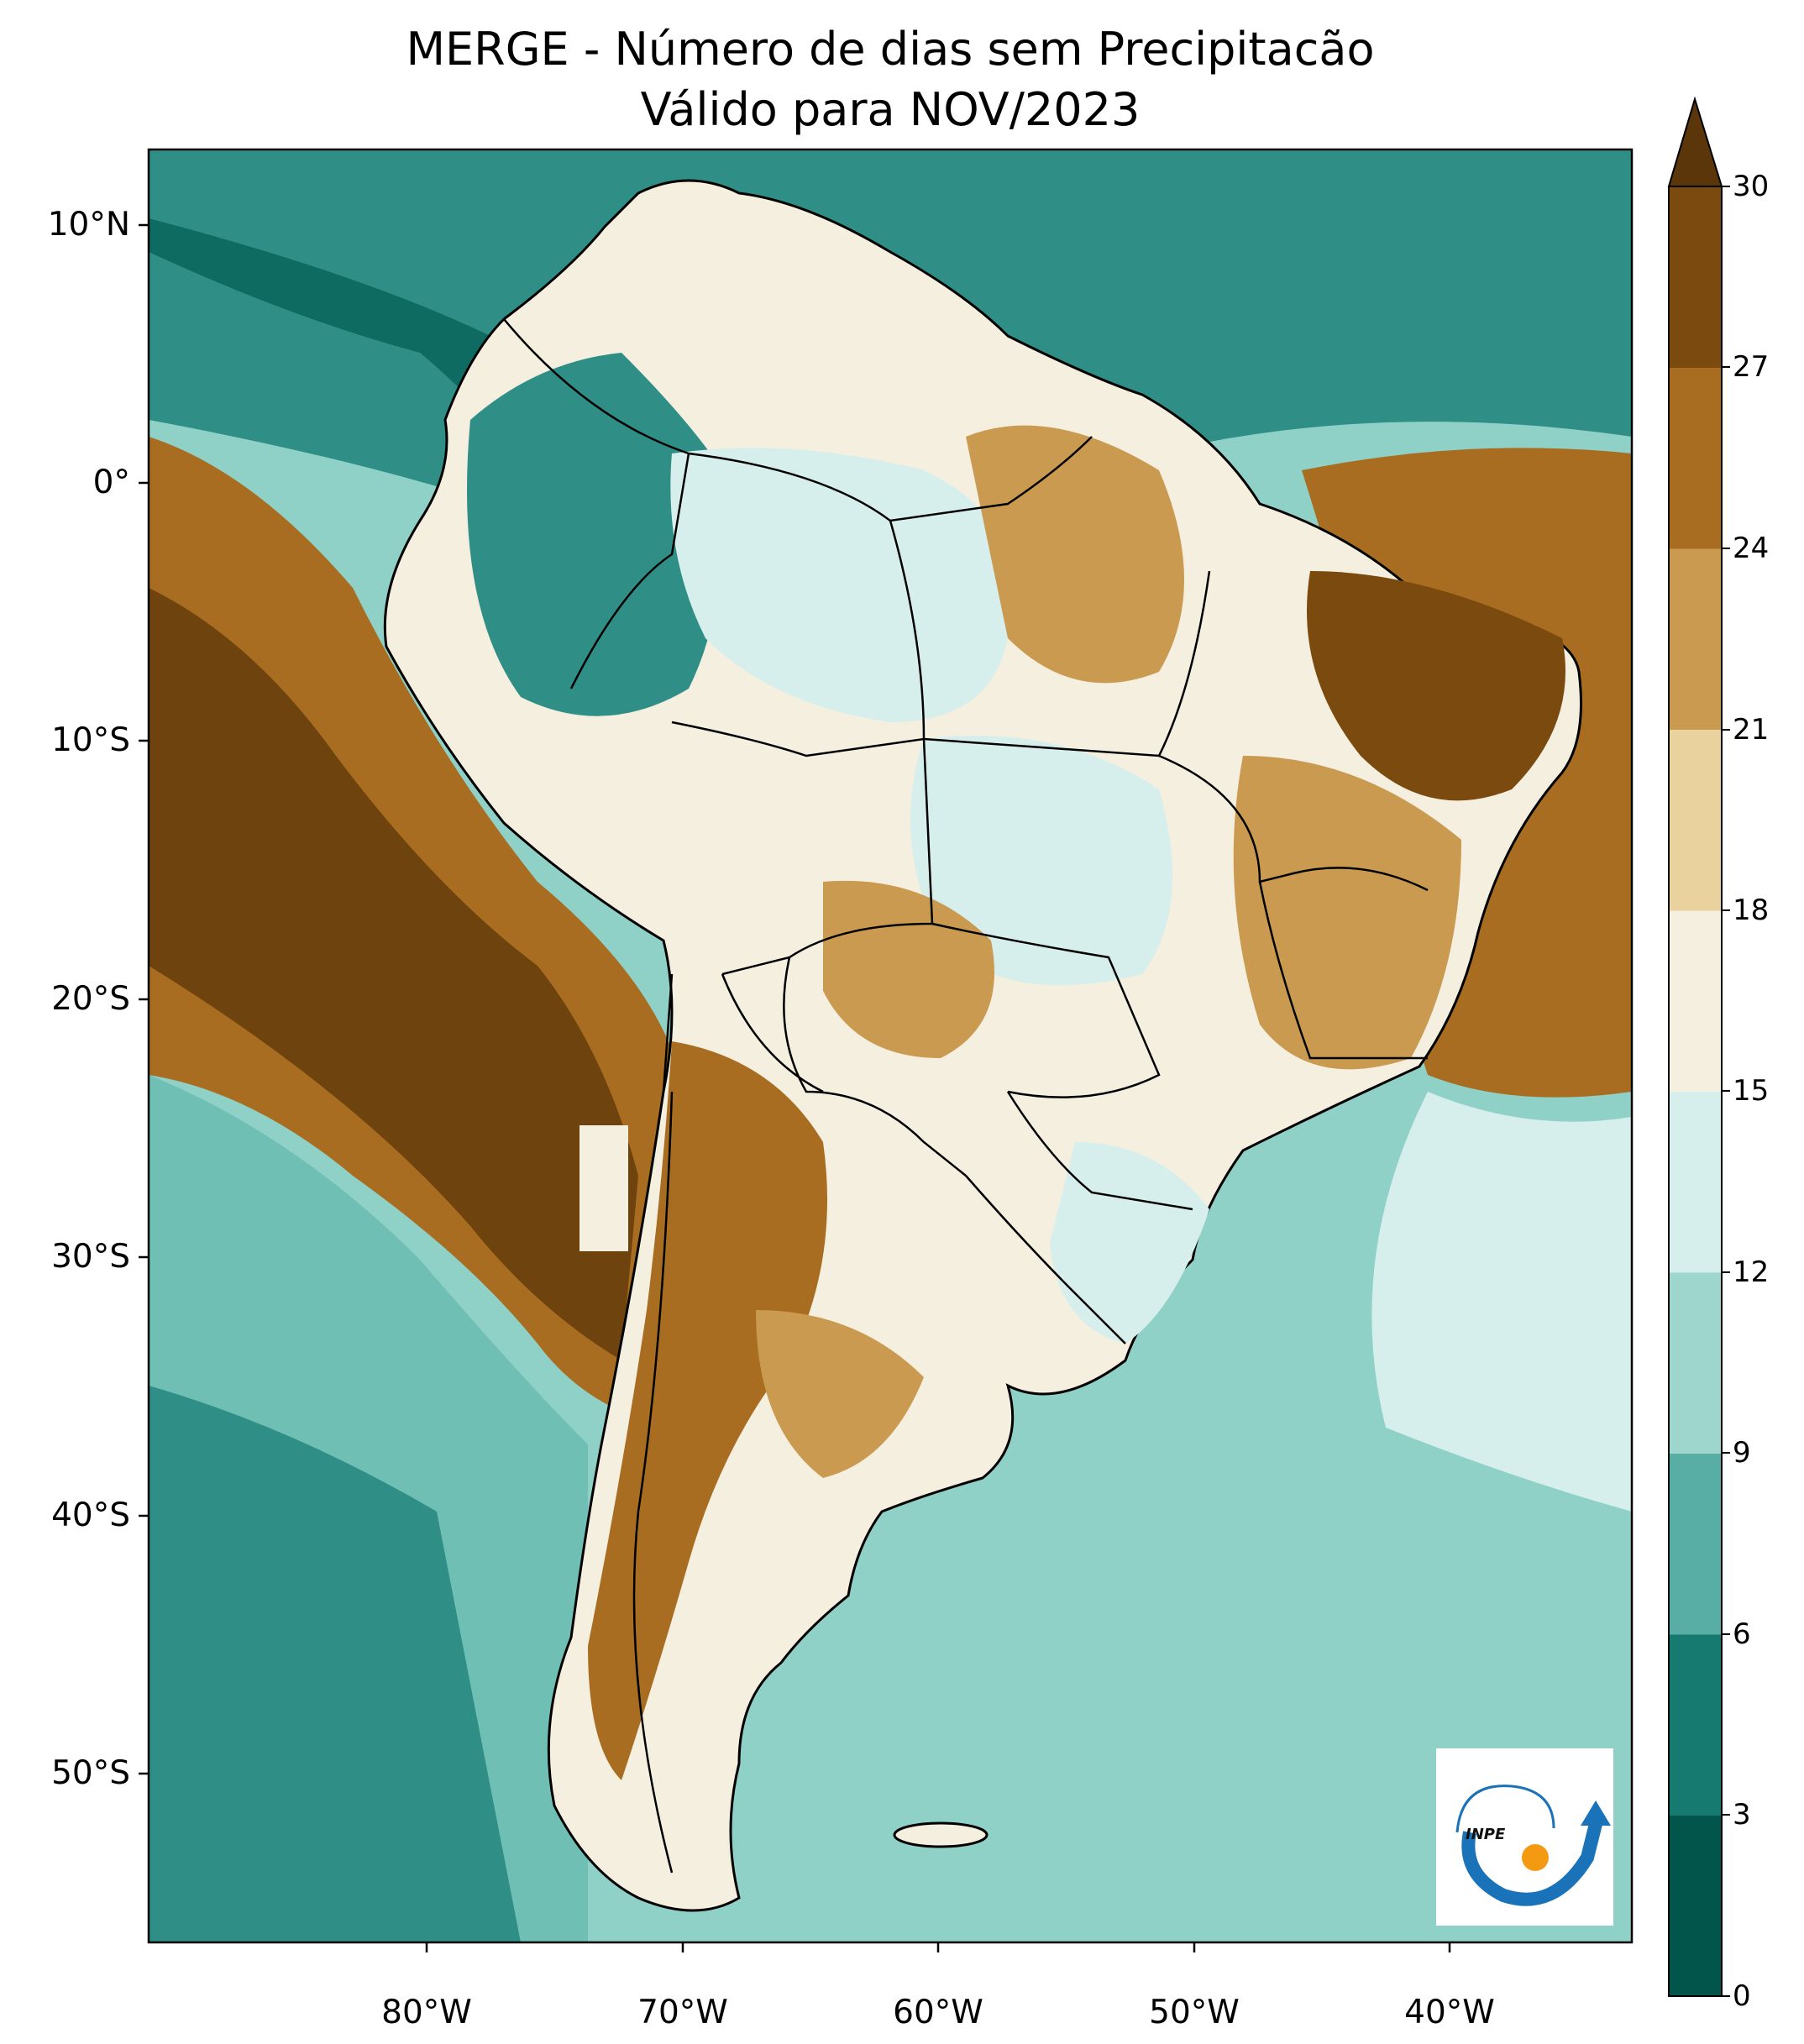 The image size is (1804, 2044). I want to click on pampas-dry, so click(840, 1394).